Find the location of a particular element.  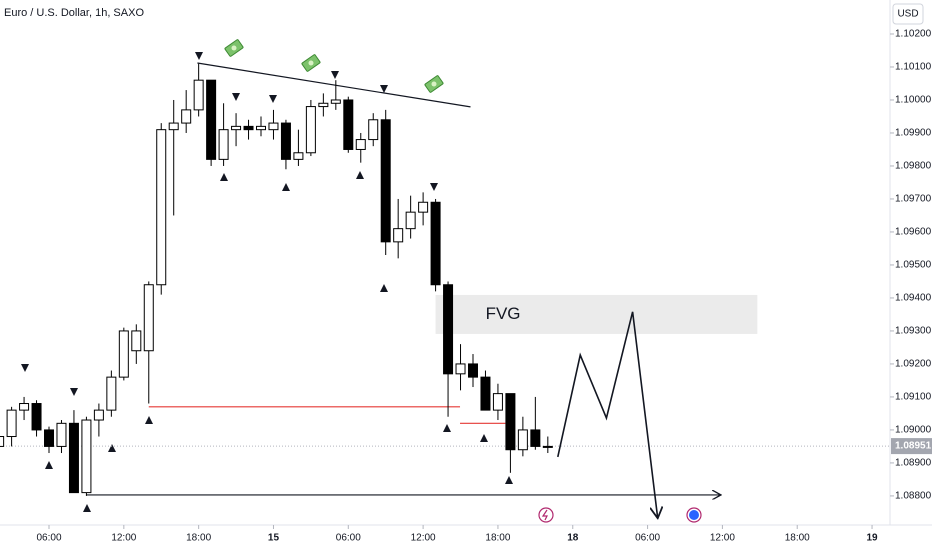

y-tick-label: 1.09500 is located at coordinates (913, 265).